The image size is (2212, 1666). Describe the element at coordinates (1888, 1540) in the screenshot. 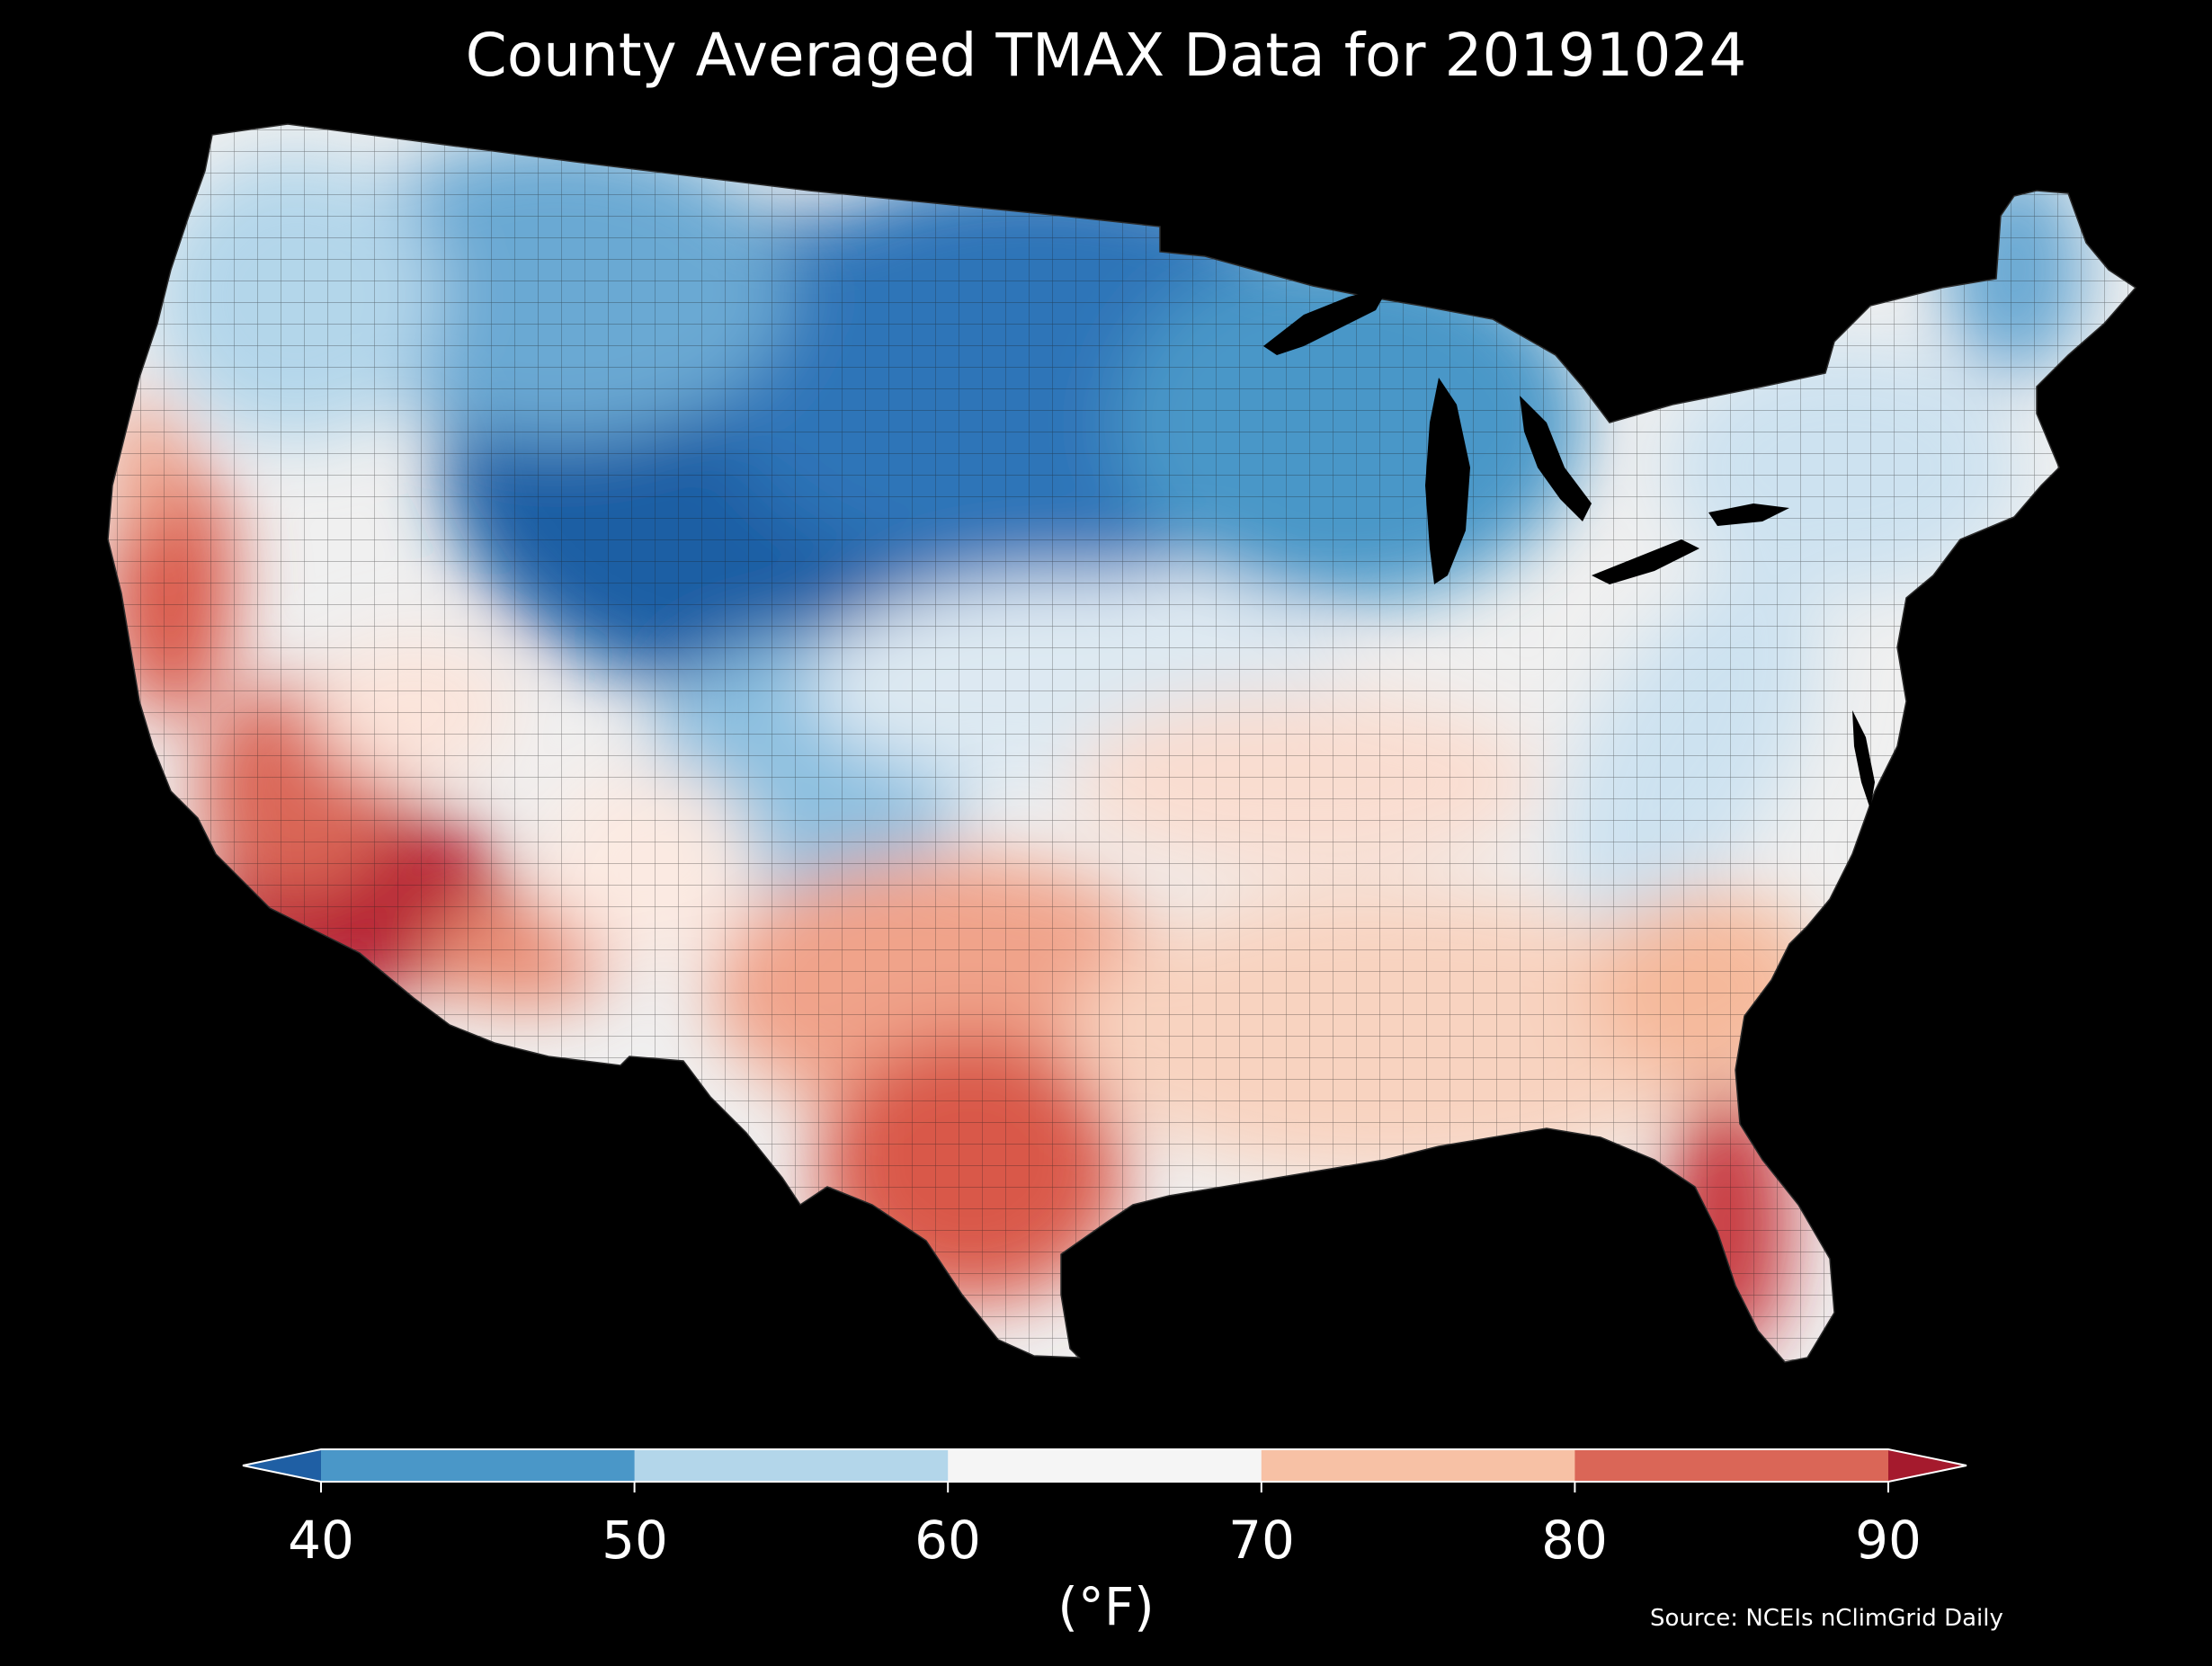

I see `colorbar-tick-label: 90` at that location.